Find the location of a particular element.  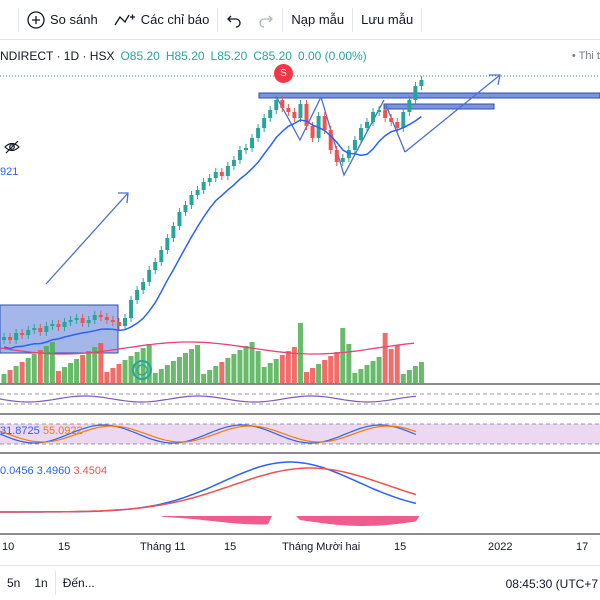

trend-arrow is located at coordinates (87, 238).